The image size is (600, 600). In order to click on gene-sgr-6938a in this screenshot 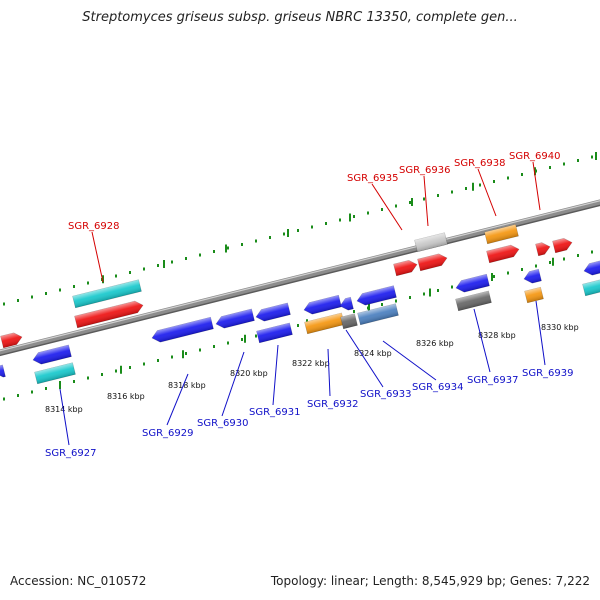, I will do `click(501, 234)`.